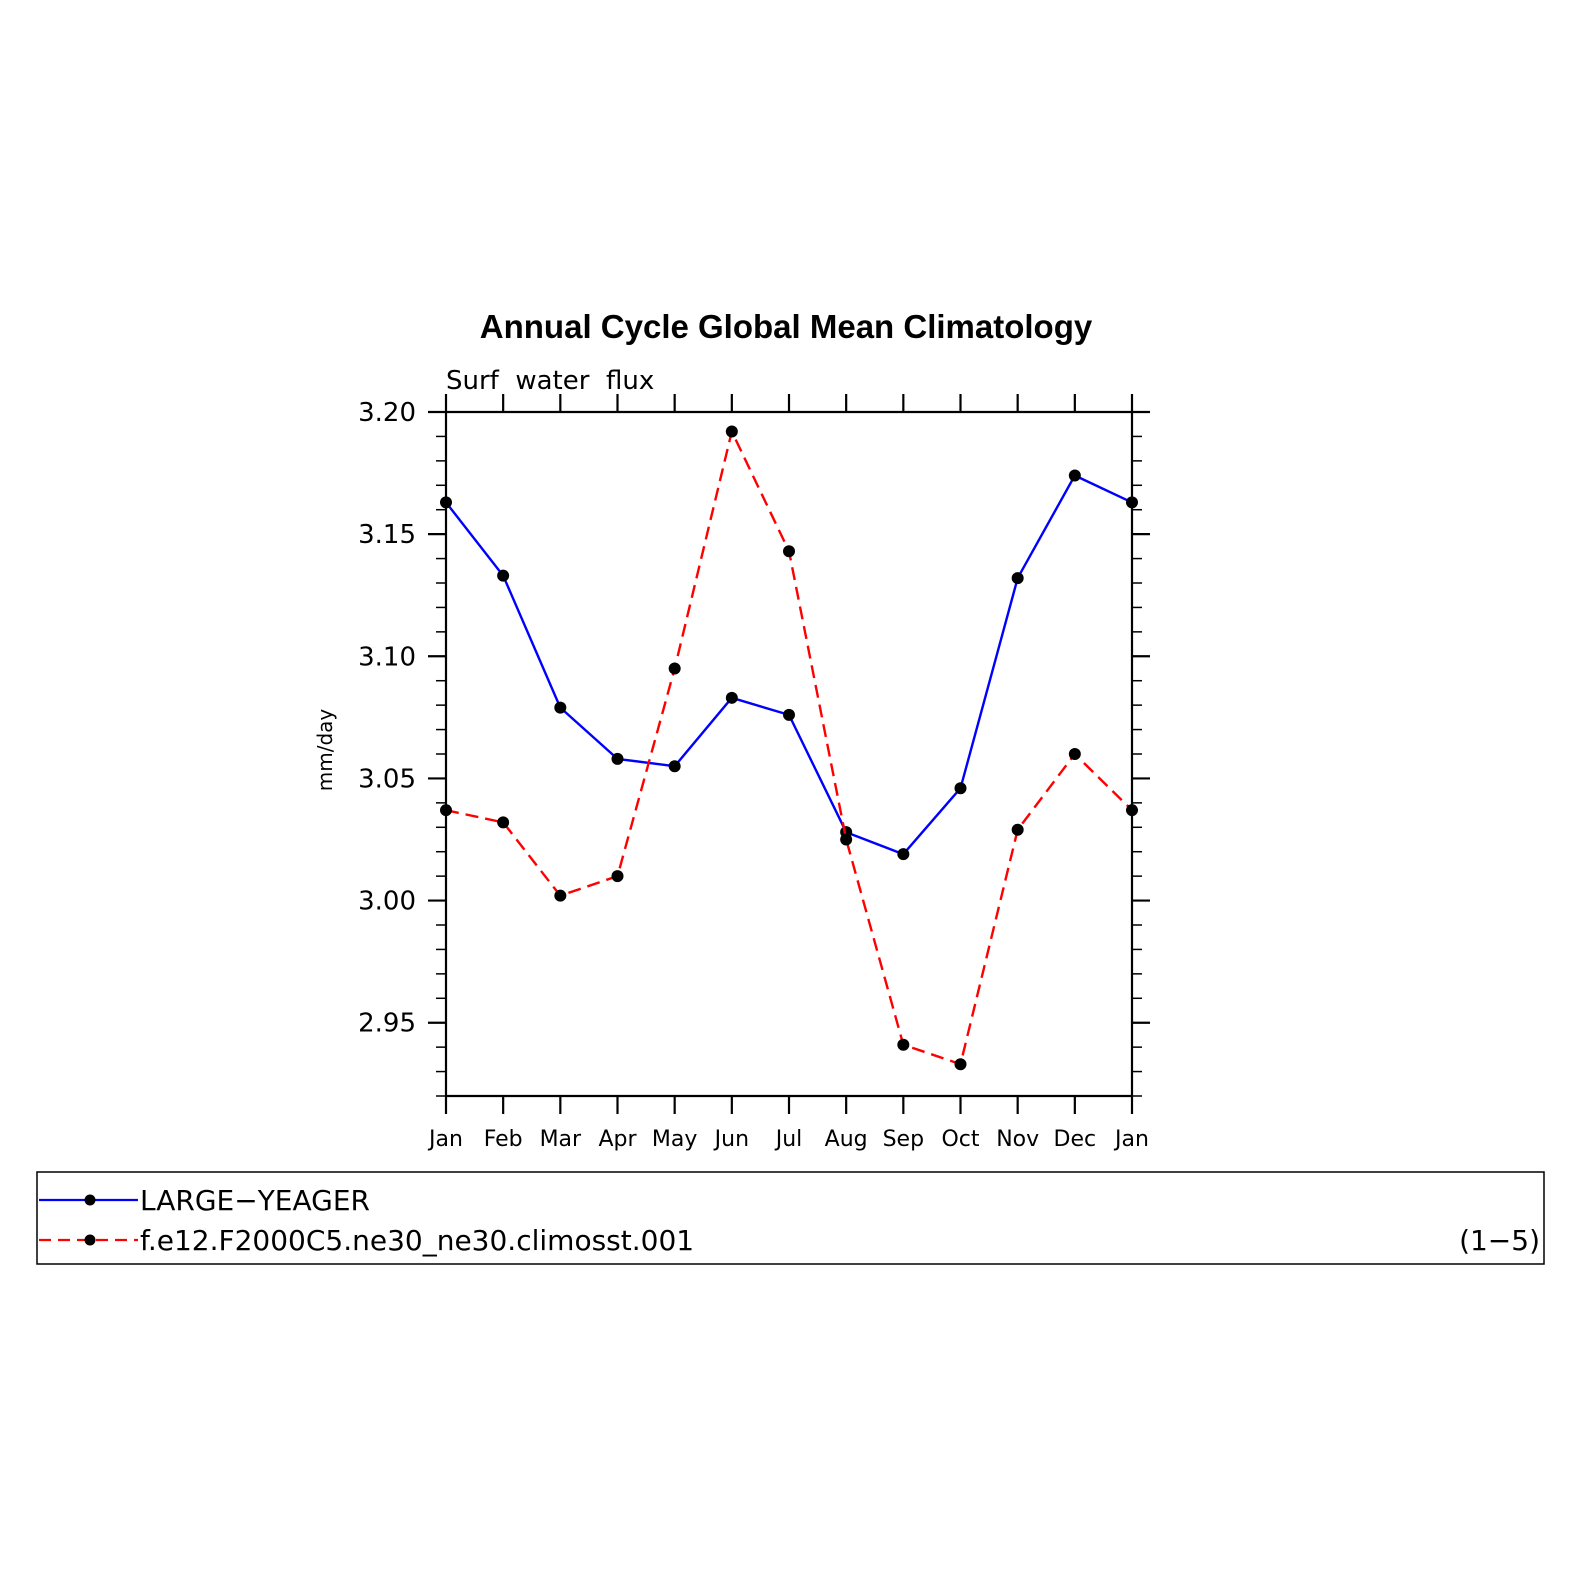 This screenshot has width=1575, height=1575. Describe the element at coordinates (387, 902) in the screenshot. I see `y-tick-label: 3.00` at that location.